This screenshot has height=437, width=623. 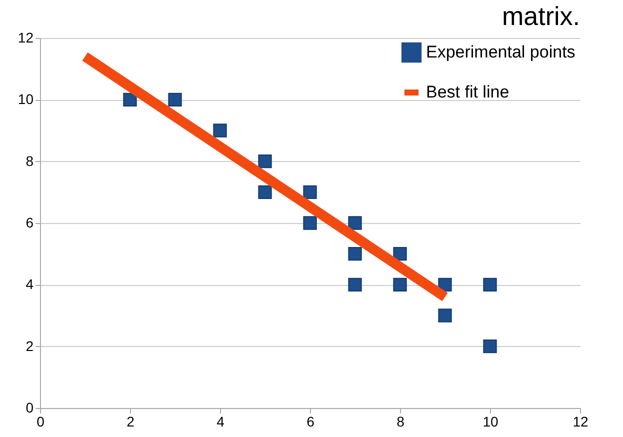 I want to click on y-tick-label: 0, so click(x=30, y=408).